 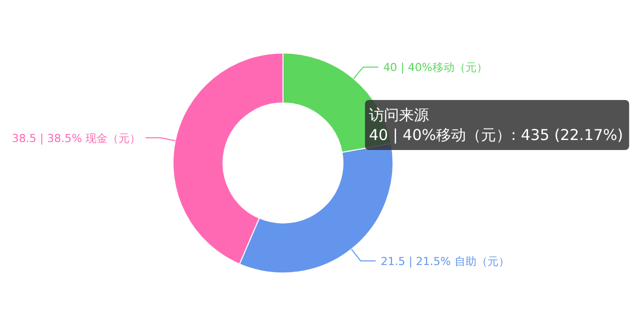 What do you see at coordinates (435, 67) in the screenshot?
I see `slice-label: 40 | 40%移动（元）` at bounding box center [435, 67].